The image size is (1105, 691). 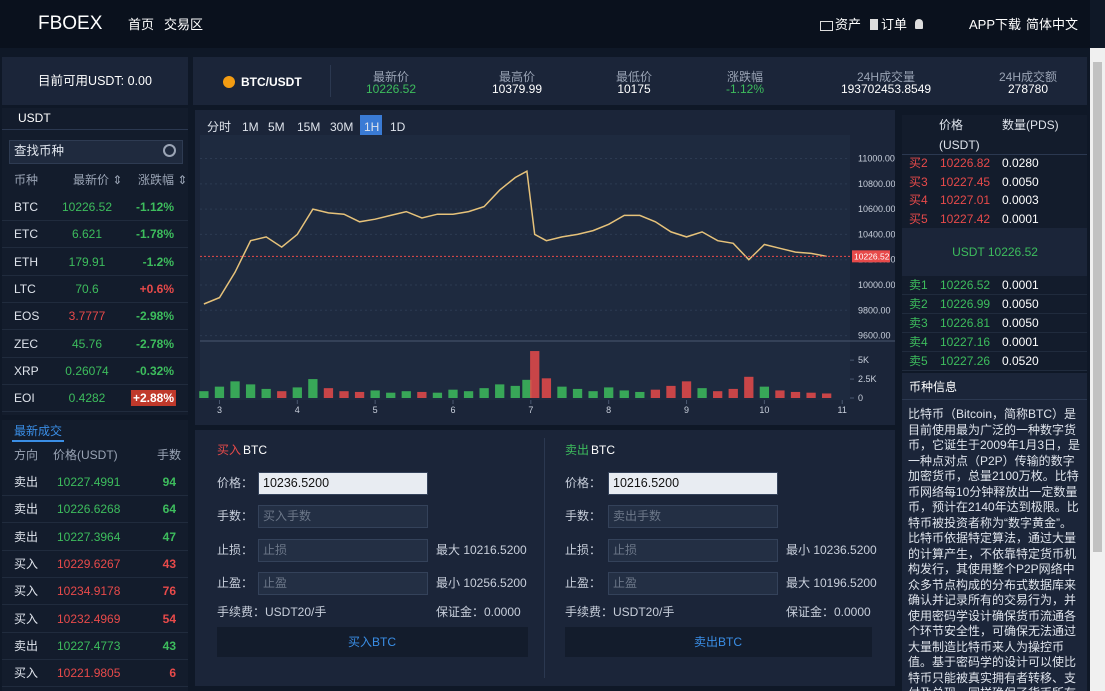 What do you see at coordinates (38, 431) in the screenshot?
I see `trades-tab: 最新成交` at bounding box center [38, 431].